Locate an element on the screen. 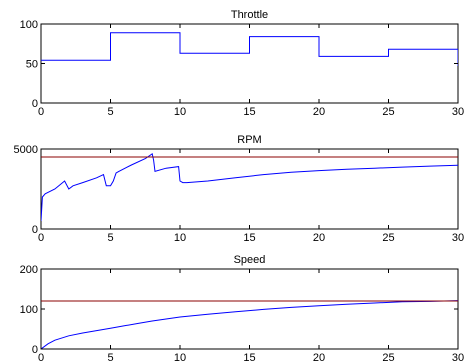 This screenshot has width=467, height=362. speed-x-tick-label: 25 is located at coordinates (388, 357).